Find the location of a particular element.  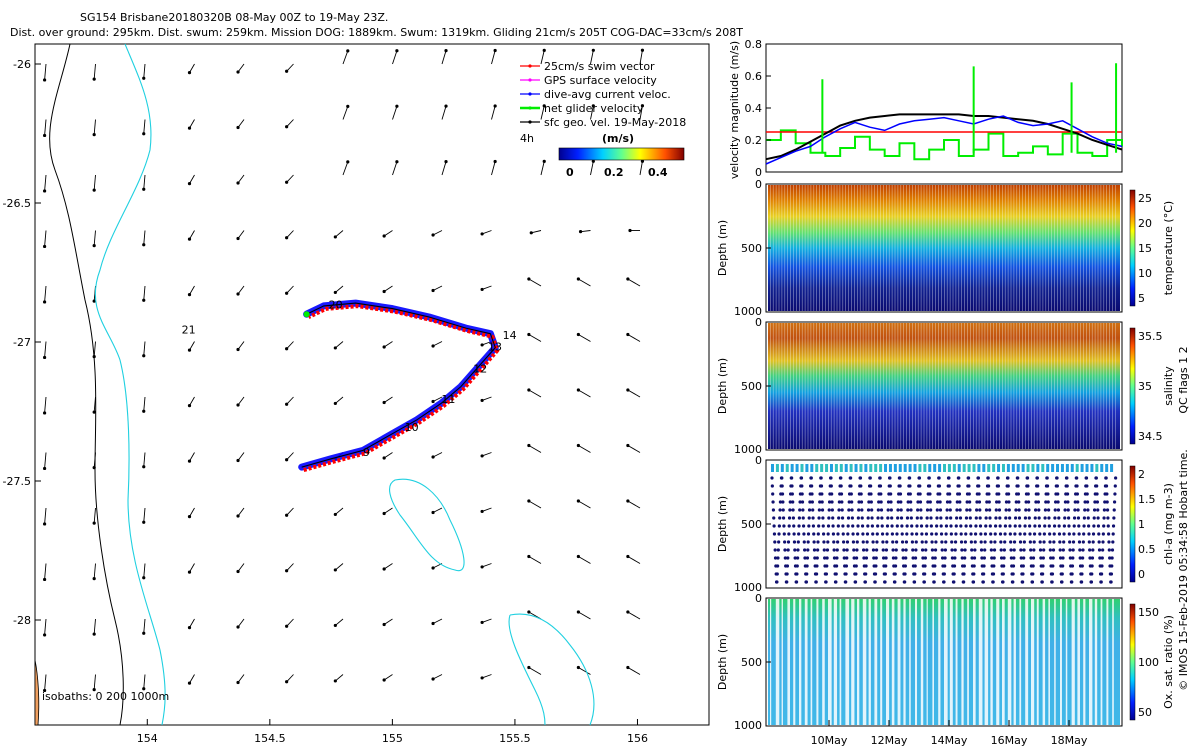

cbar-tick-2: 0.4 is located at coordinates (658, 172).